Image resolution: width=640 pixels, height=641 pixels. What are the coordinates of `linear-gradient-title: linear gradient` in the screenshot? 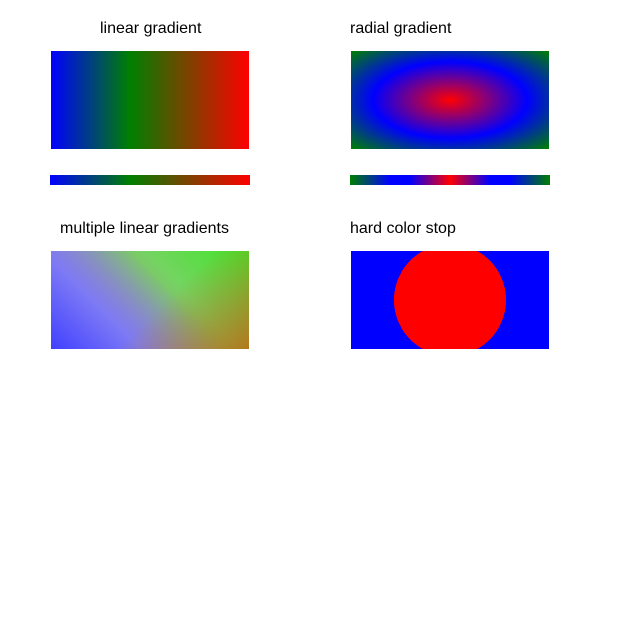 It's located at (150, 29).